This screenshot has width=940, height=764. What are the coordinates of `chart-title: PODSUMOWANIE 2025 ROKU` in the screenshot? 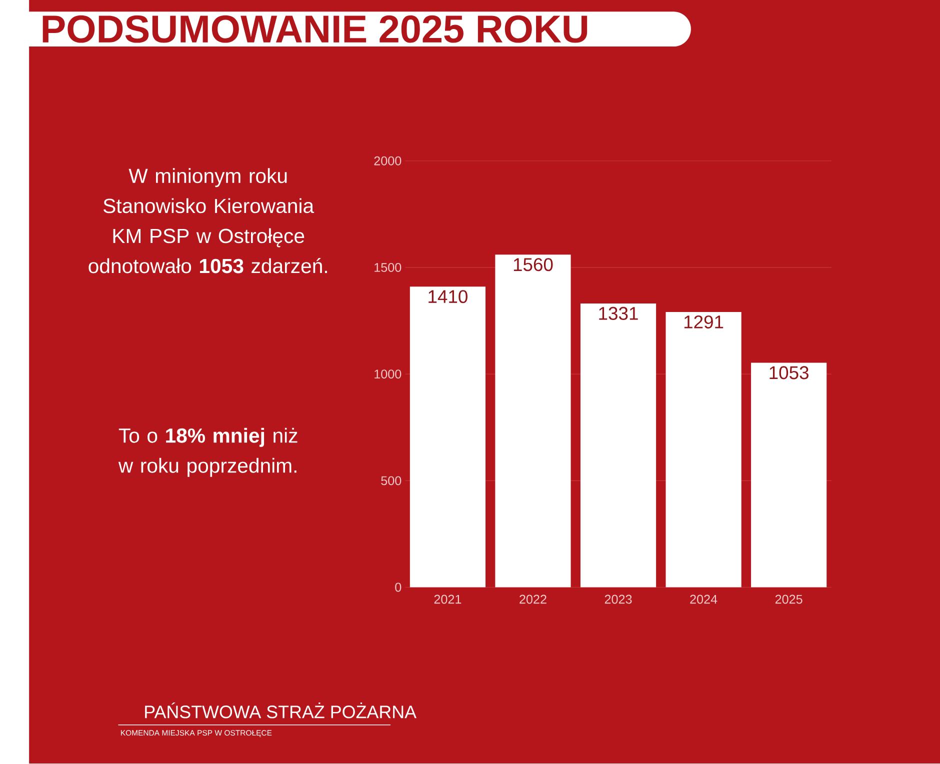 It's located at (315, 29).